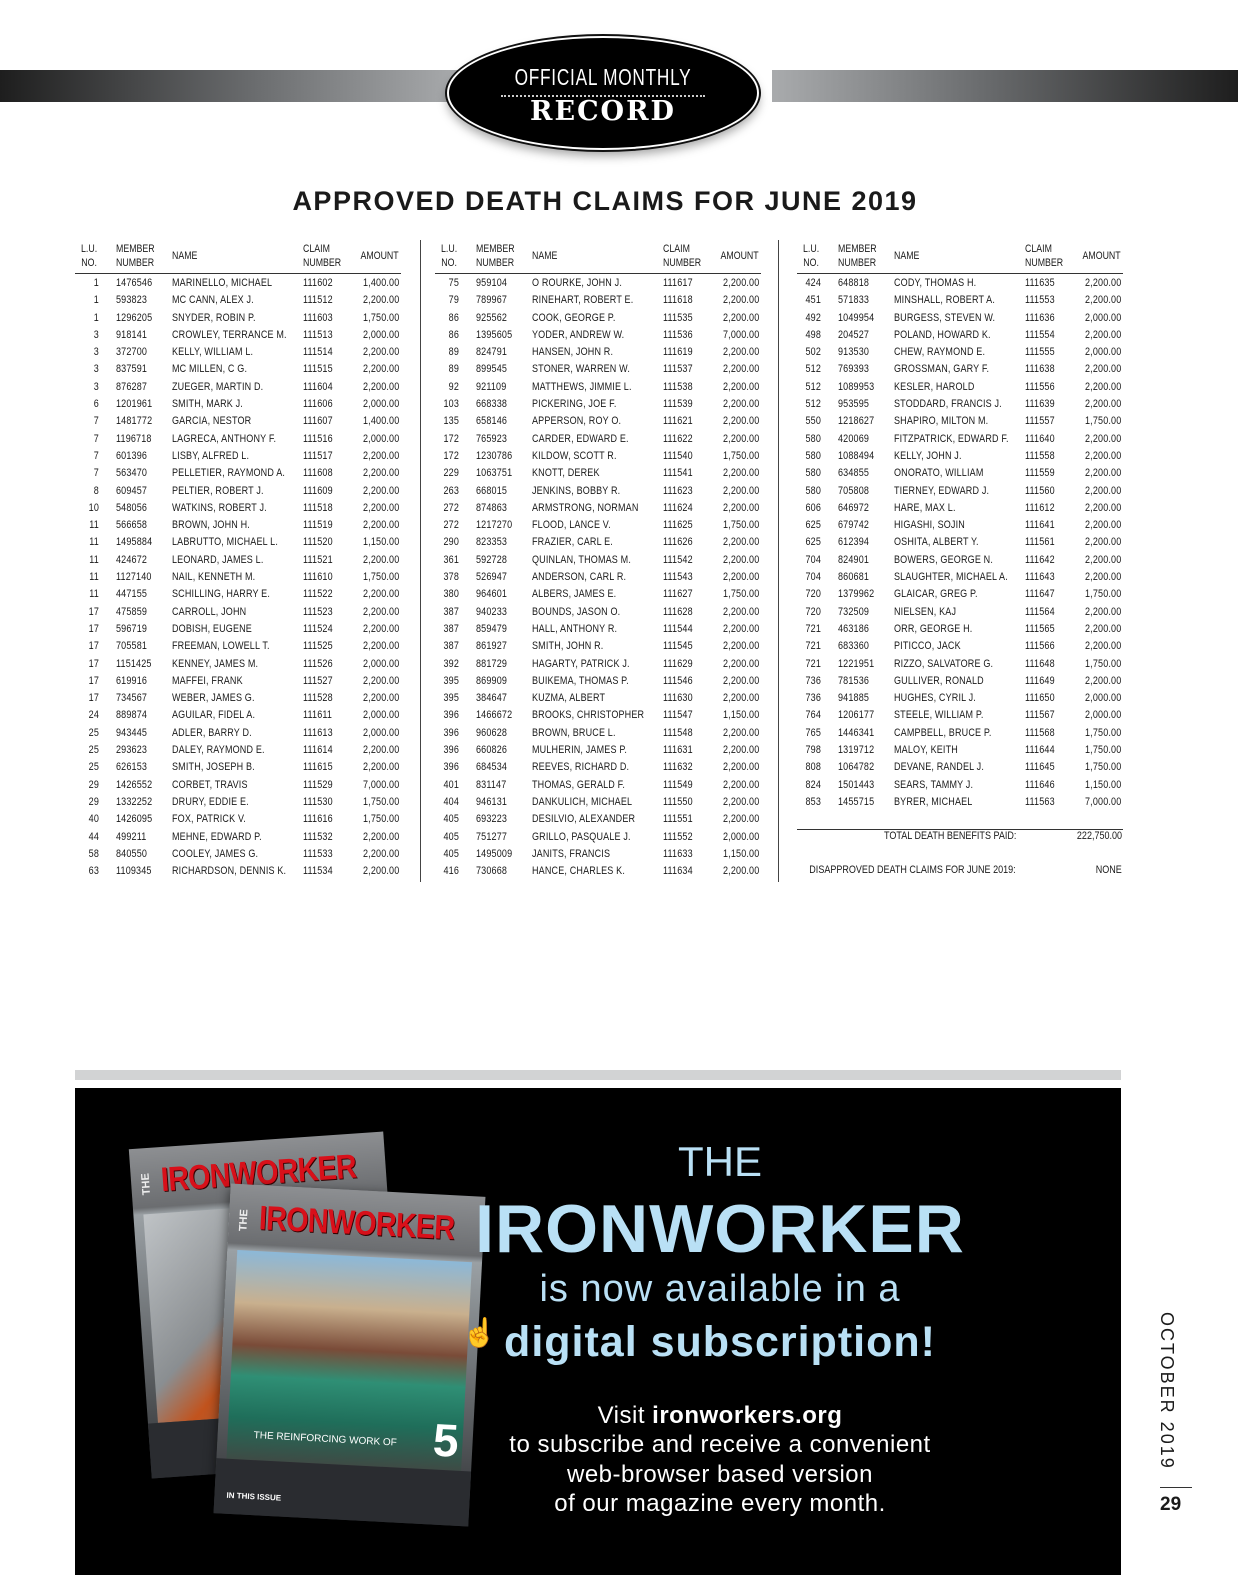  I want to click on cell-name: JENKINS, BOBBY R., so click(576, 490).